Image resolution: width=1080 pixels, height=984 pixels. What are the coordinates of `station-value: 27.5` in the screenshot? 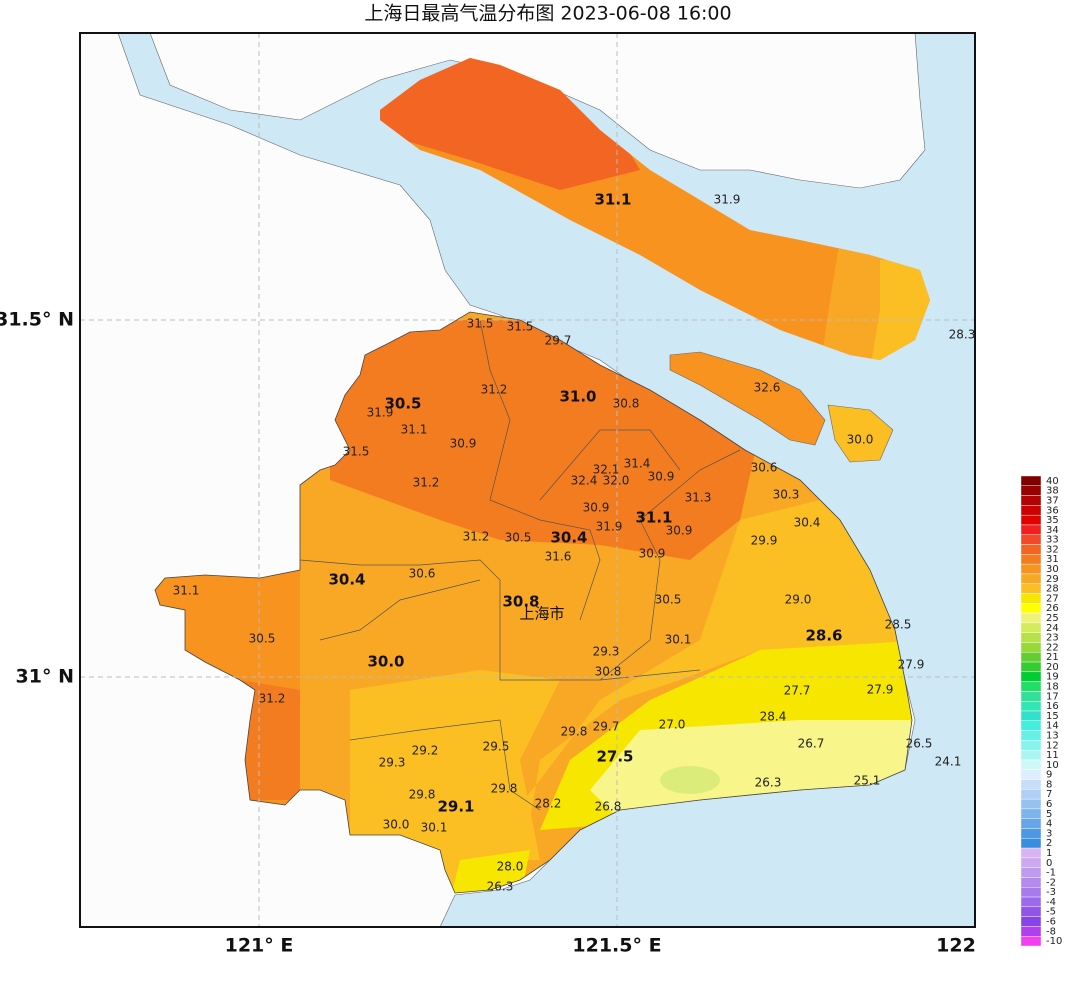 It's located at (614, 757).